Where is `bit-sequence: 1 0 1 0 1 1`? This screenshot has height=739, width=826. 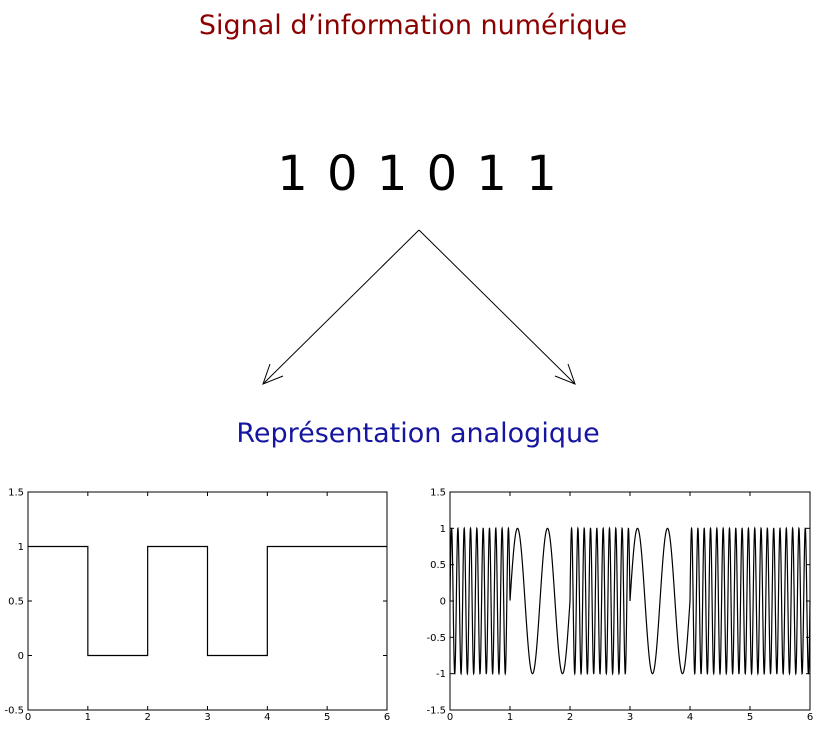
bit-sequence: 1 0 1 0 1 1 is located at coordinates (418, 174).